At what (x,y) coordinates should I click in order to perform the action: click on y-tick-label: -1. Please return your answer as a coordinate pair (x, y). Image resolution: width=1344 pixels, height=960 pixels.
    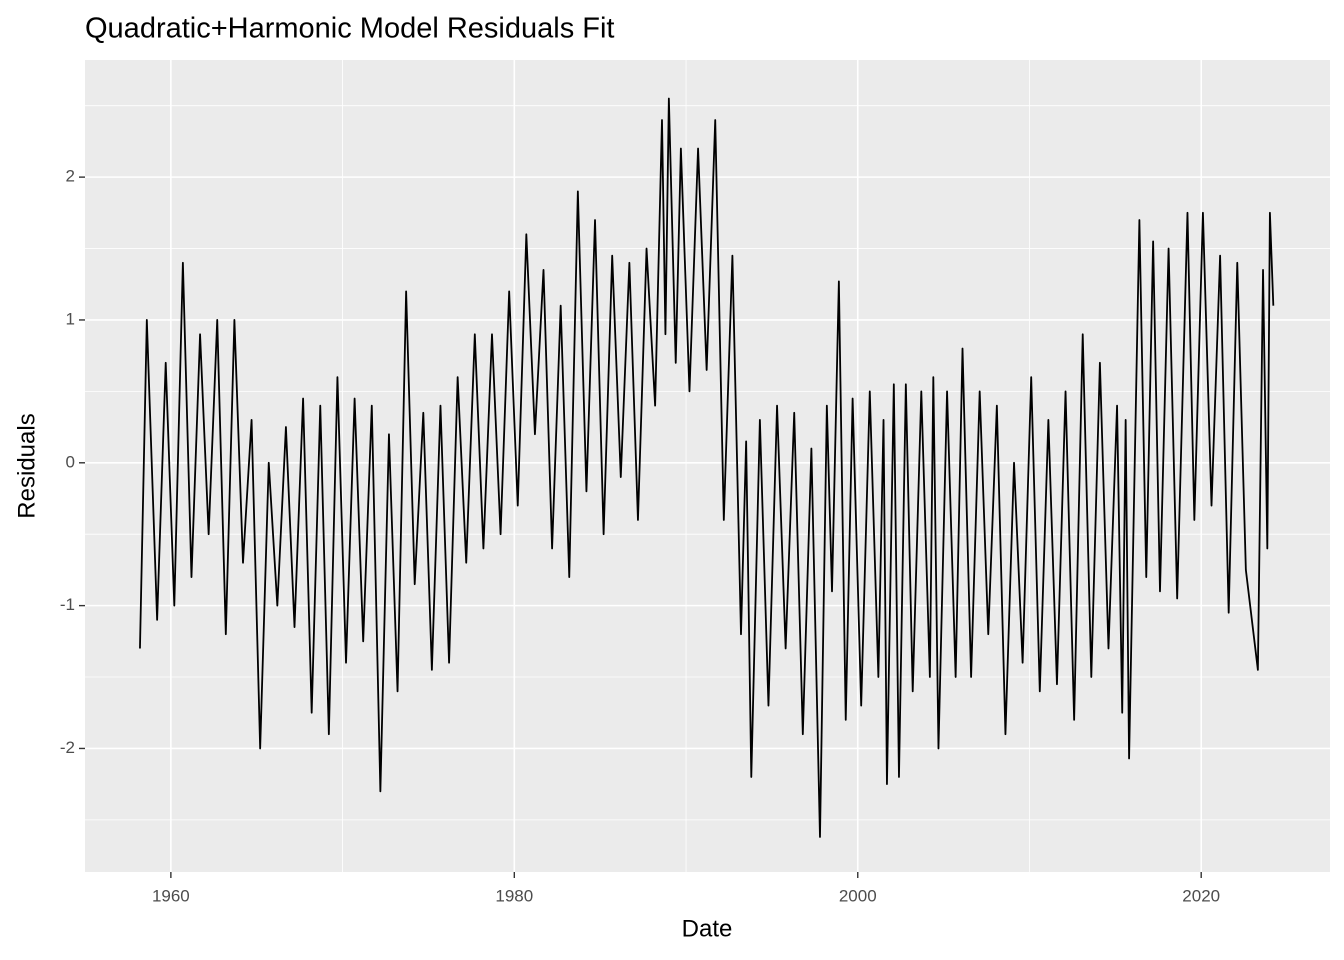
    Looking at the image, I should click on (67, 604).